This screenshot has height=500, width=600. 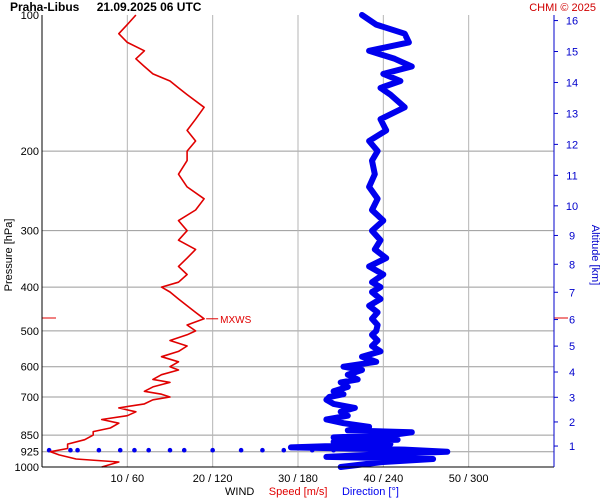 I want to click on pressure-tick-label: 400, so click(x=30, y=288).